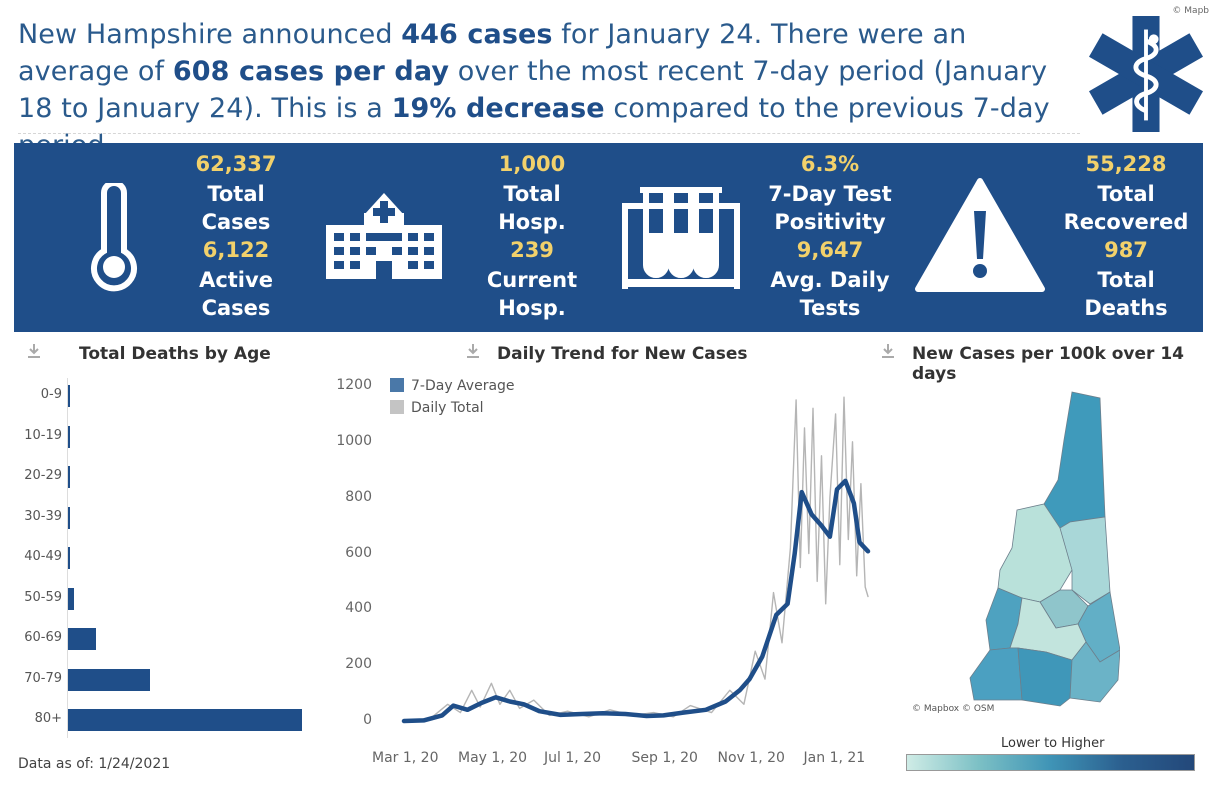  Describe the element at coordinates (532, 250) in the screenshot. I see `current-hosp-value: 239` at that location.